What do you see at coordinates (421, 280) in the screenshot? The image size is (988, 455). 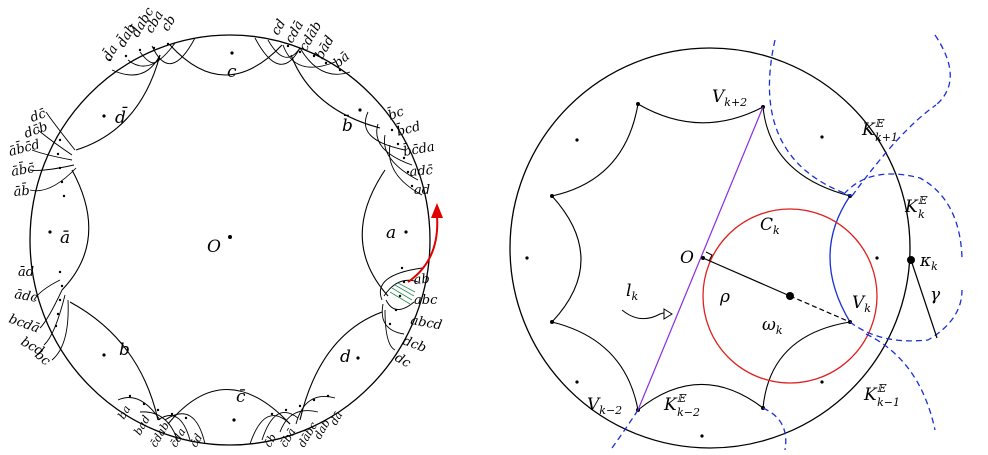 I see `word-lr-0: ab` at bounding box center [421, 280].